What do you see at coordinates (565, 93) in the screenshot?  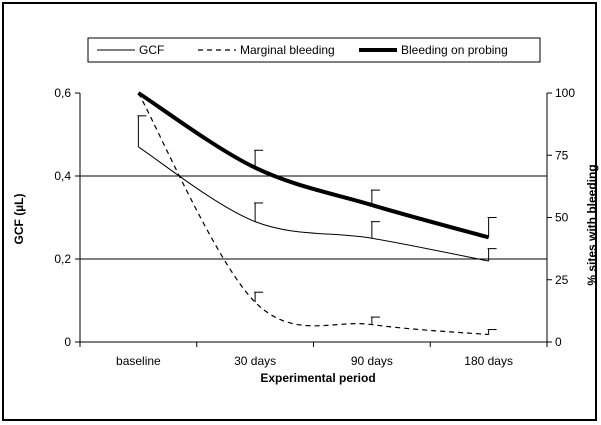 I see `y-right-tick-label: 100` at bounding box center [565, 93].